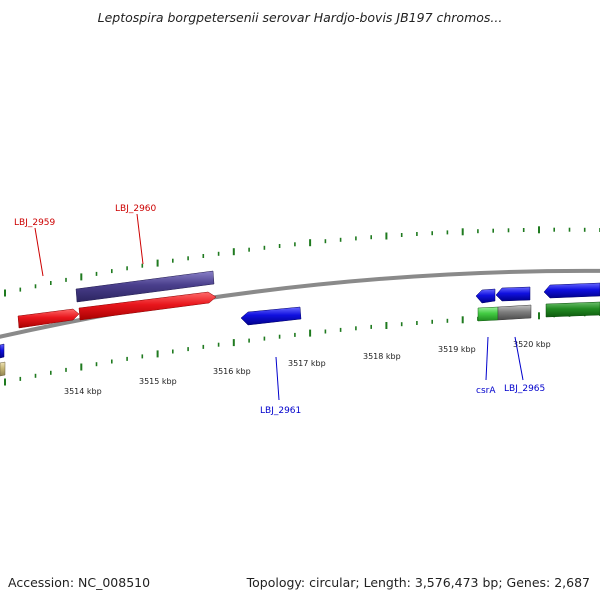 This screenshot has width=600, height=600. What do you see at coordinates (572, 309) in the screenshot?
I see `gene-green-dark` at bounding box center [572, 309].